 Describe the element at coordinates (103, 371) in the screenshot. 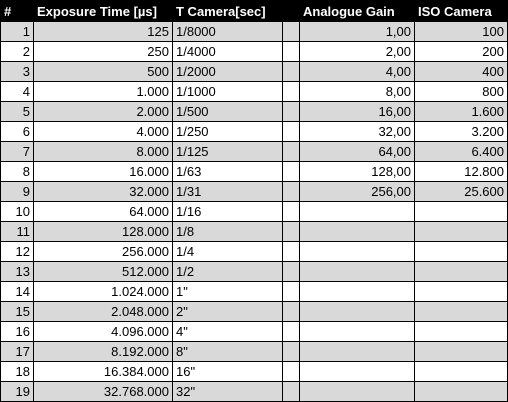

I see `exposure-time-cell: 16.384.000` at that location.